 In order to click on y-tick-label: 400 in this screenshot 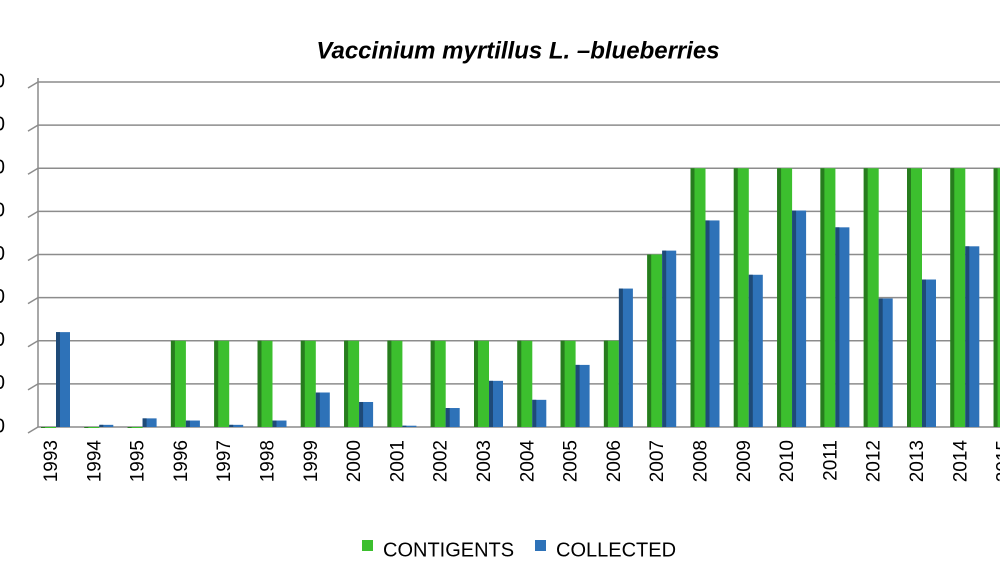, I will do `click(2, 254)`.